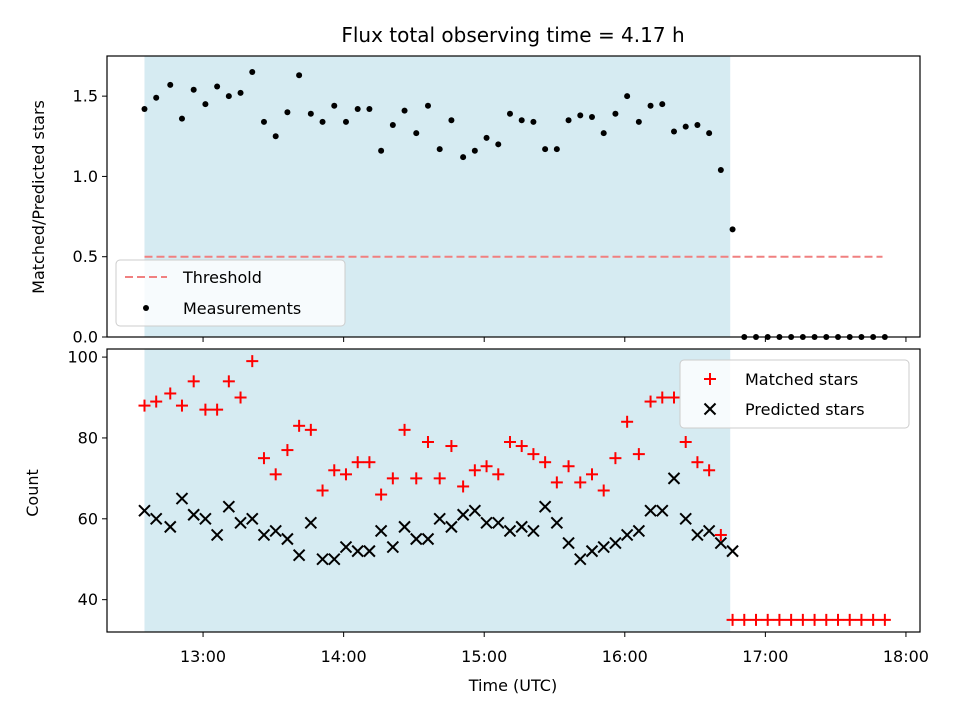  What do you see at coordinates (88, 437) in the screenshot?
I see `bottom-y-tick-label: 80` at bounding box center [88, 437].